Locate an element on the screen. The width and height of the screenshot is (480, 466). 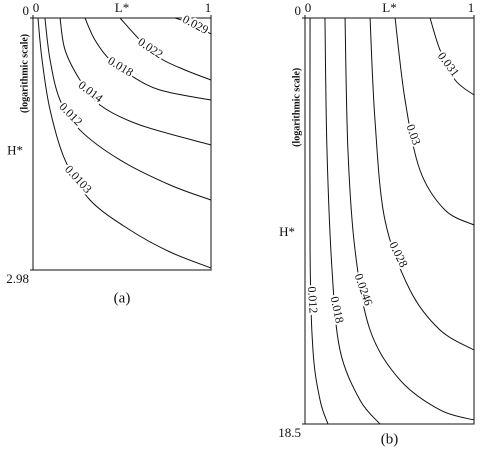
y-tick-label: 18.5 is located at coordinates (289, 432).